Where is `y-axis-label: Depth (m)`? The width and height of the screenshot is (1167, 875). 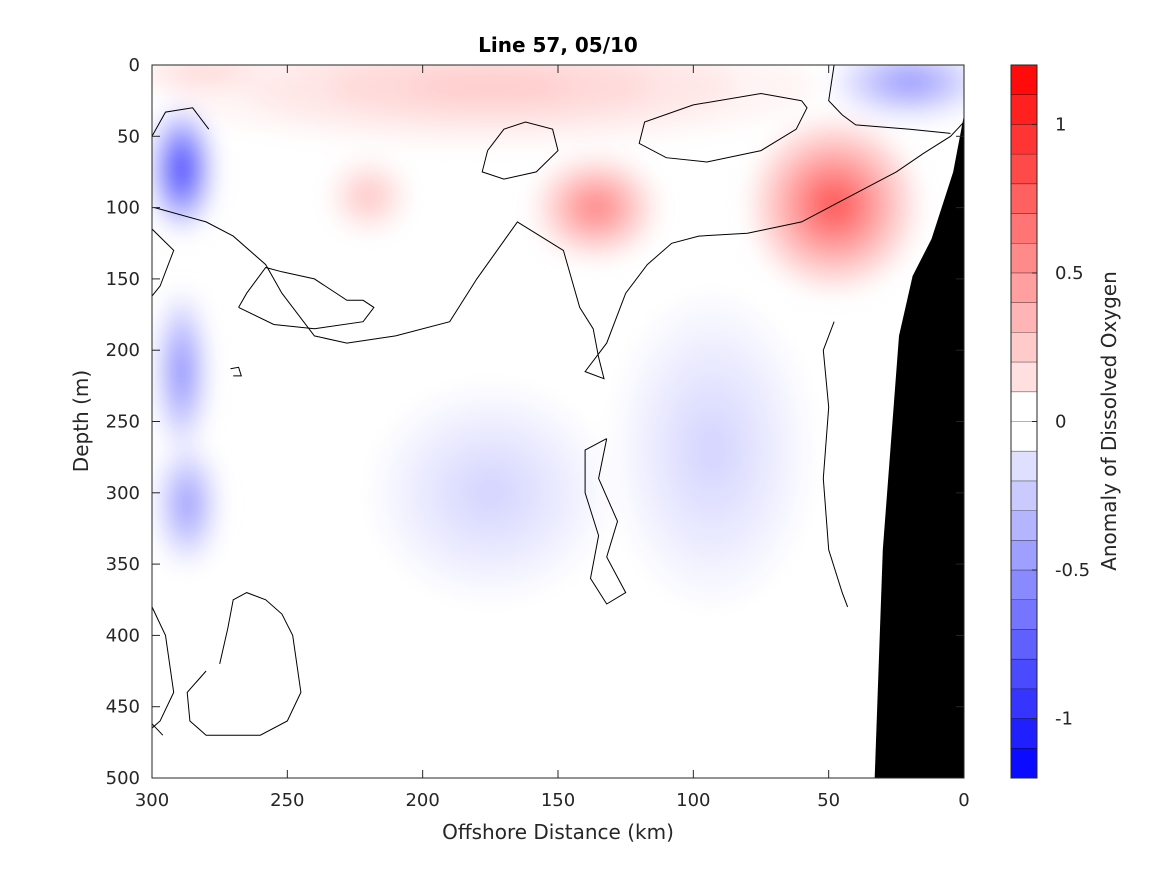
y-axis-label: Depth (m) is located at coordinates (81, 421).